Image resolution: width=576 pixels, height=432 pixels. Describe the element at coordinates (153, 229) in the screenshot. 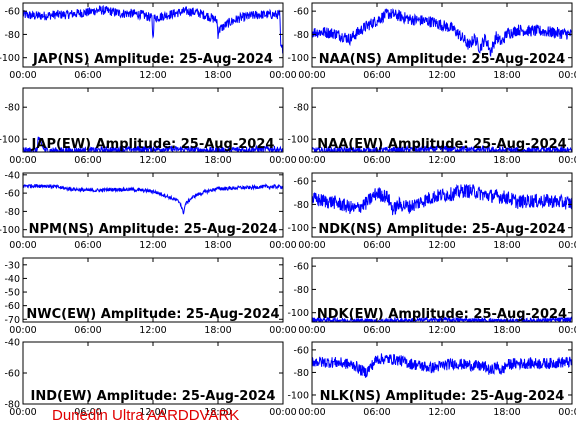

I see `panel-title: NPM(NS) Amplitude: 25-Aug-2024` at that location.